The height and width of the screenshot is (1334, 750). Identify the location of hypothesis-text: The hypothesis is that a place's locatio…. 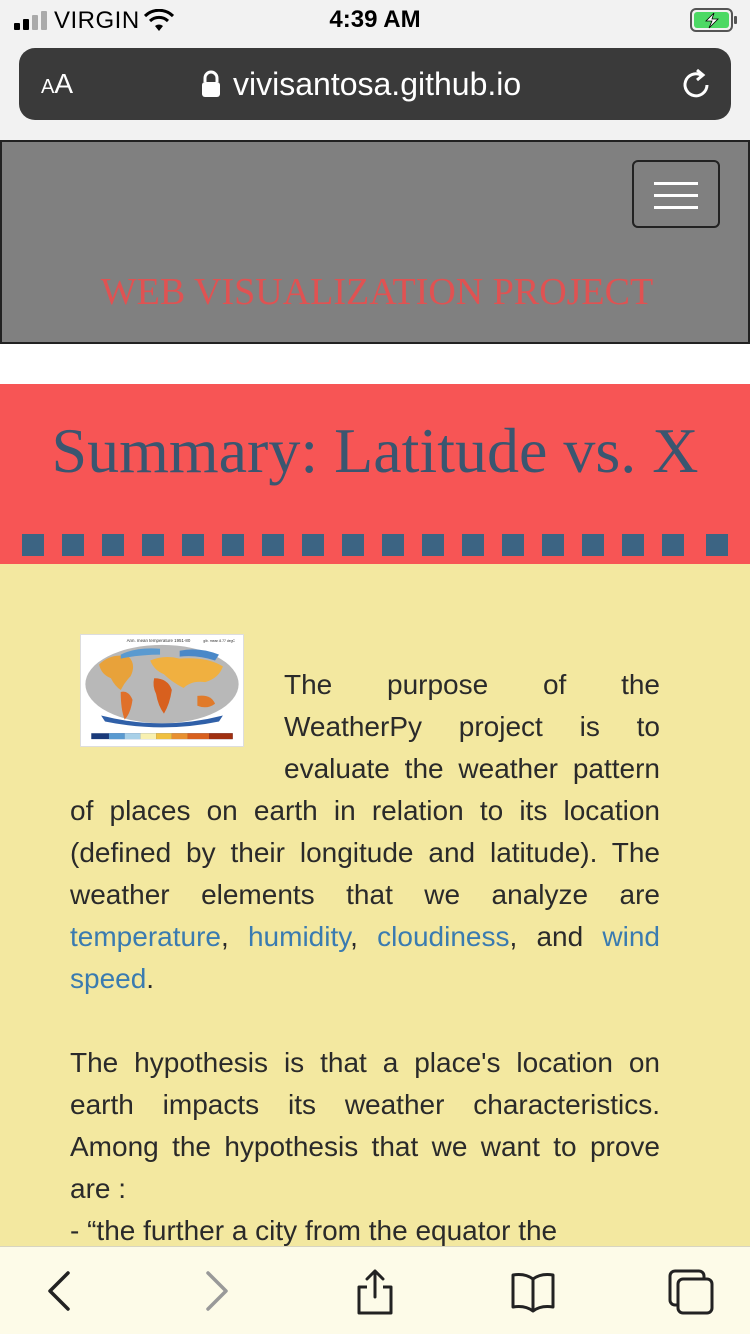
(365, 1125).